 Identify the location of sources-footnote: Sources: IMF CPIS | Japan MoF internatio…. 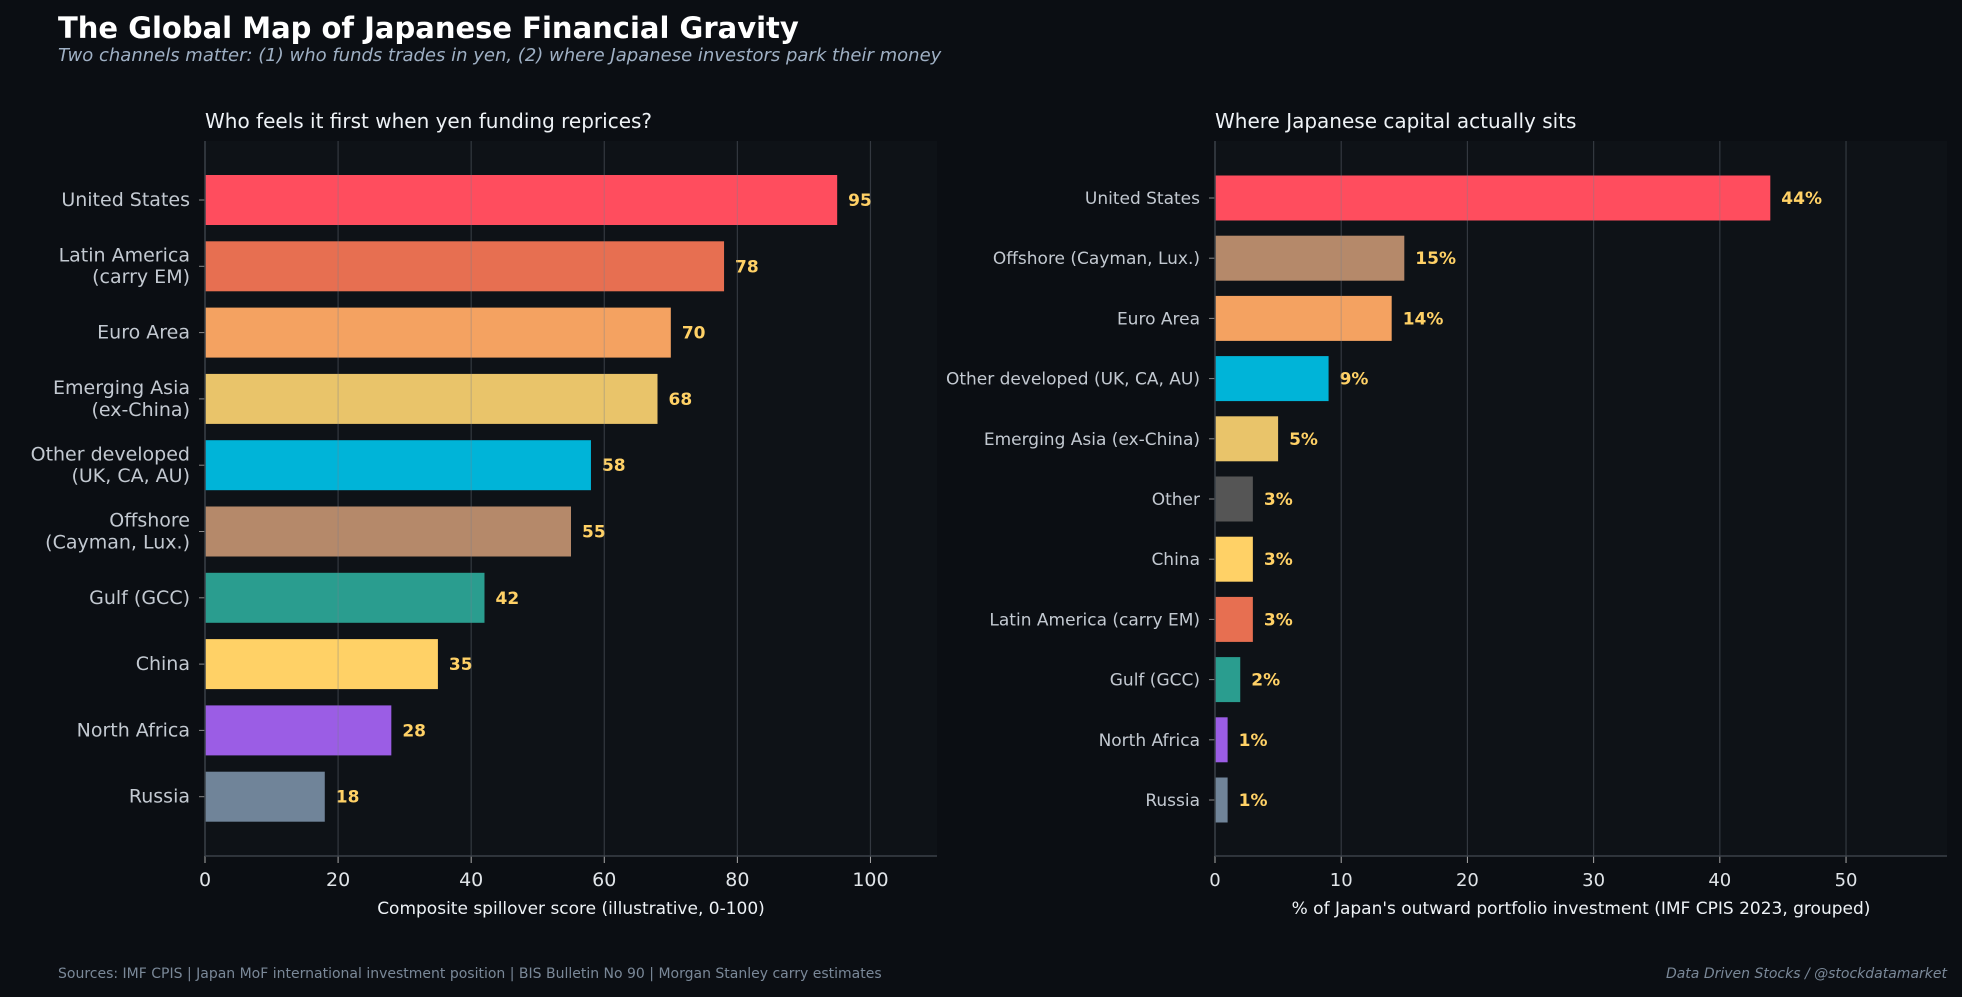
(470, 974).